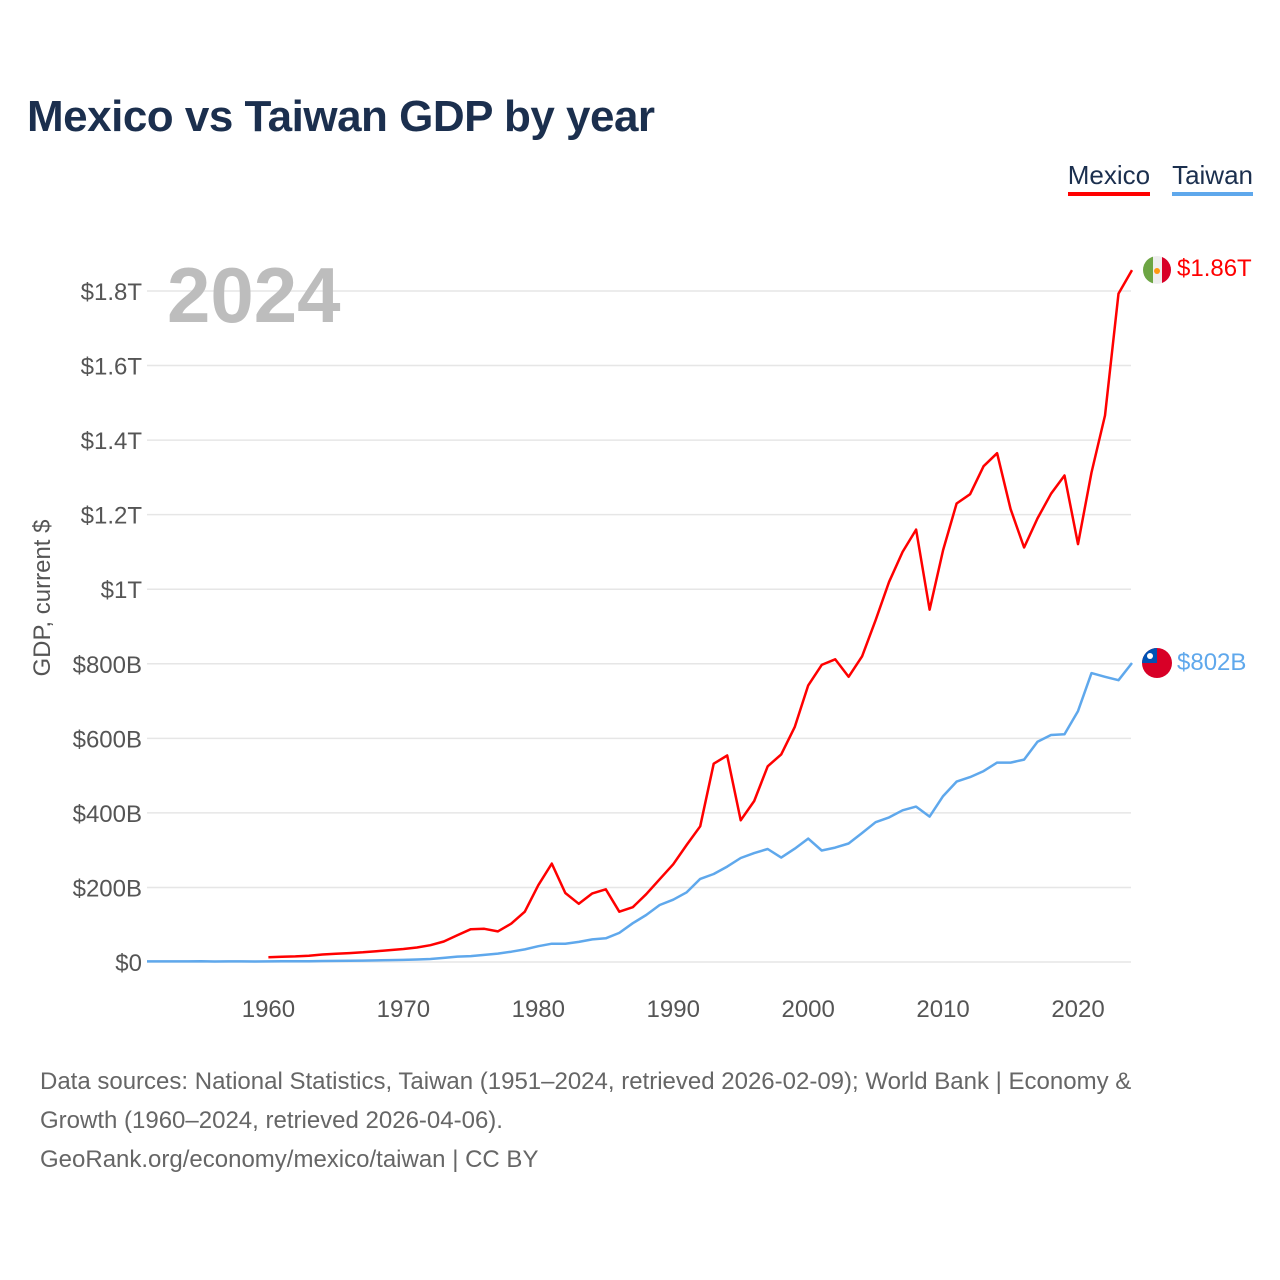 The image size is (1280, 1280). Describe the element at coordinates (403, 1009) in the screenshot. I see `x-tick-label: 1970` at that location.